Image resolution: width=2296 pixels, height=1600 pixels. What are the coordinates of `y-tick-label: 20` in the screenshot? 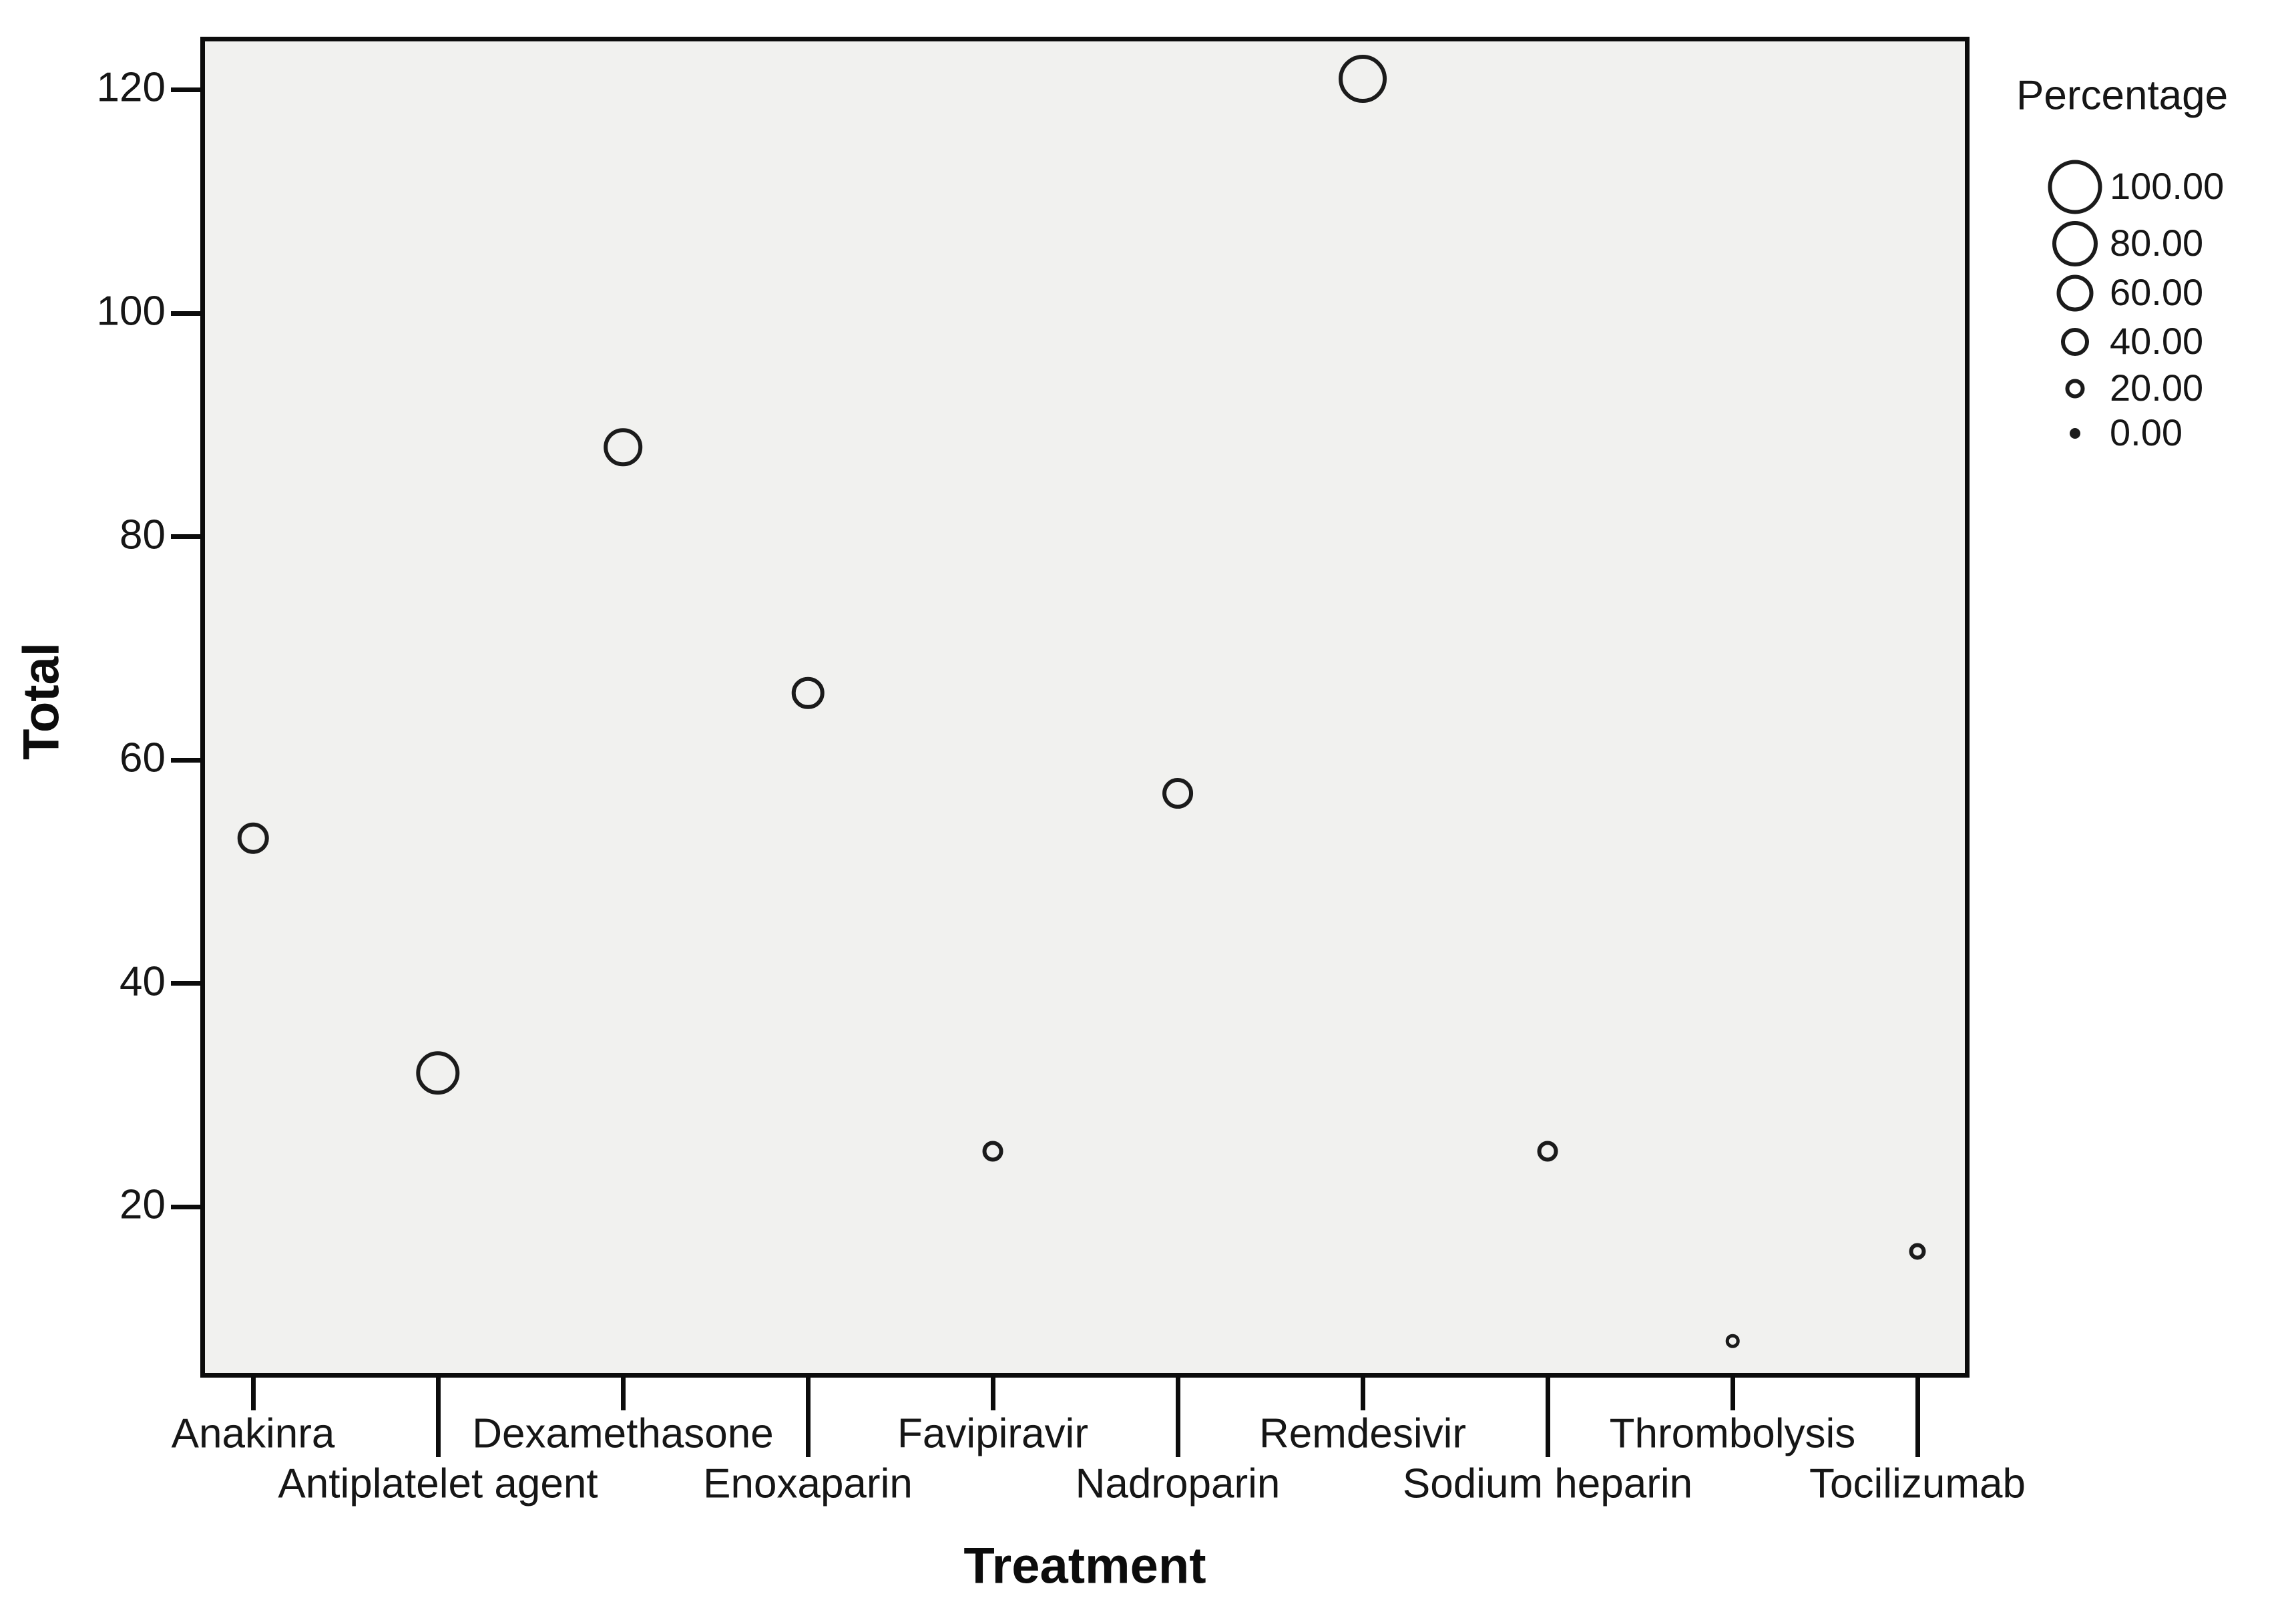 It's located at (143, 1205).